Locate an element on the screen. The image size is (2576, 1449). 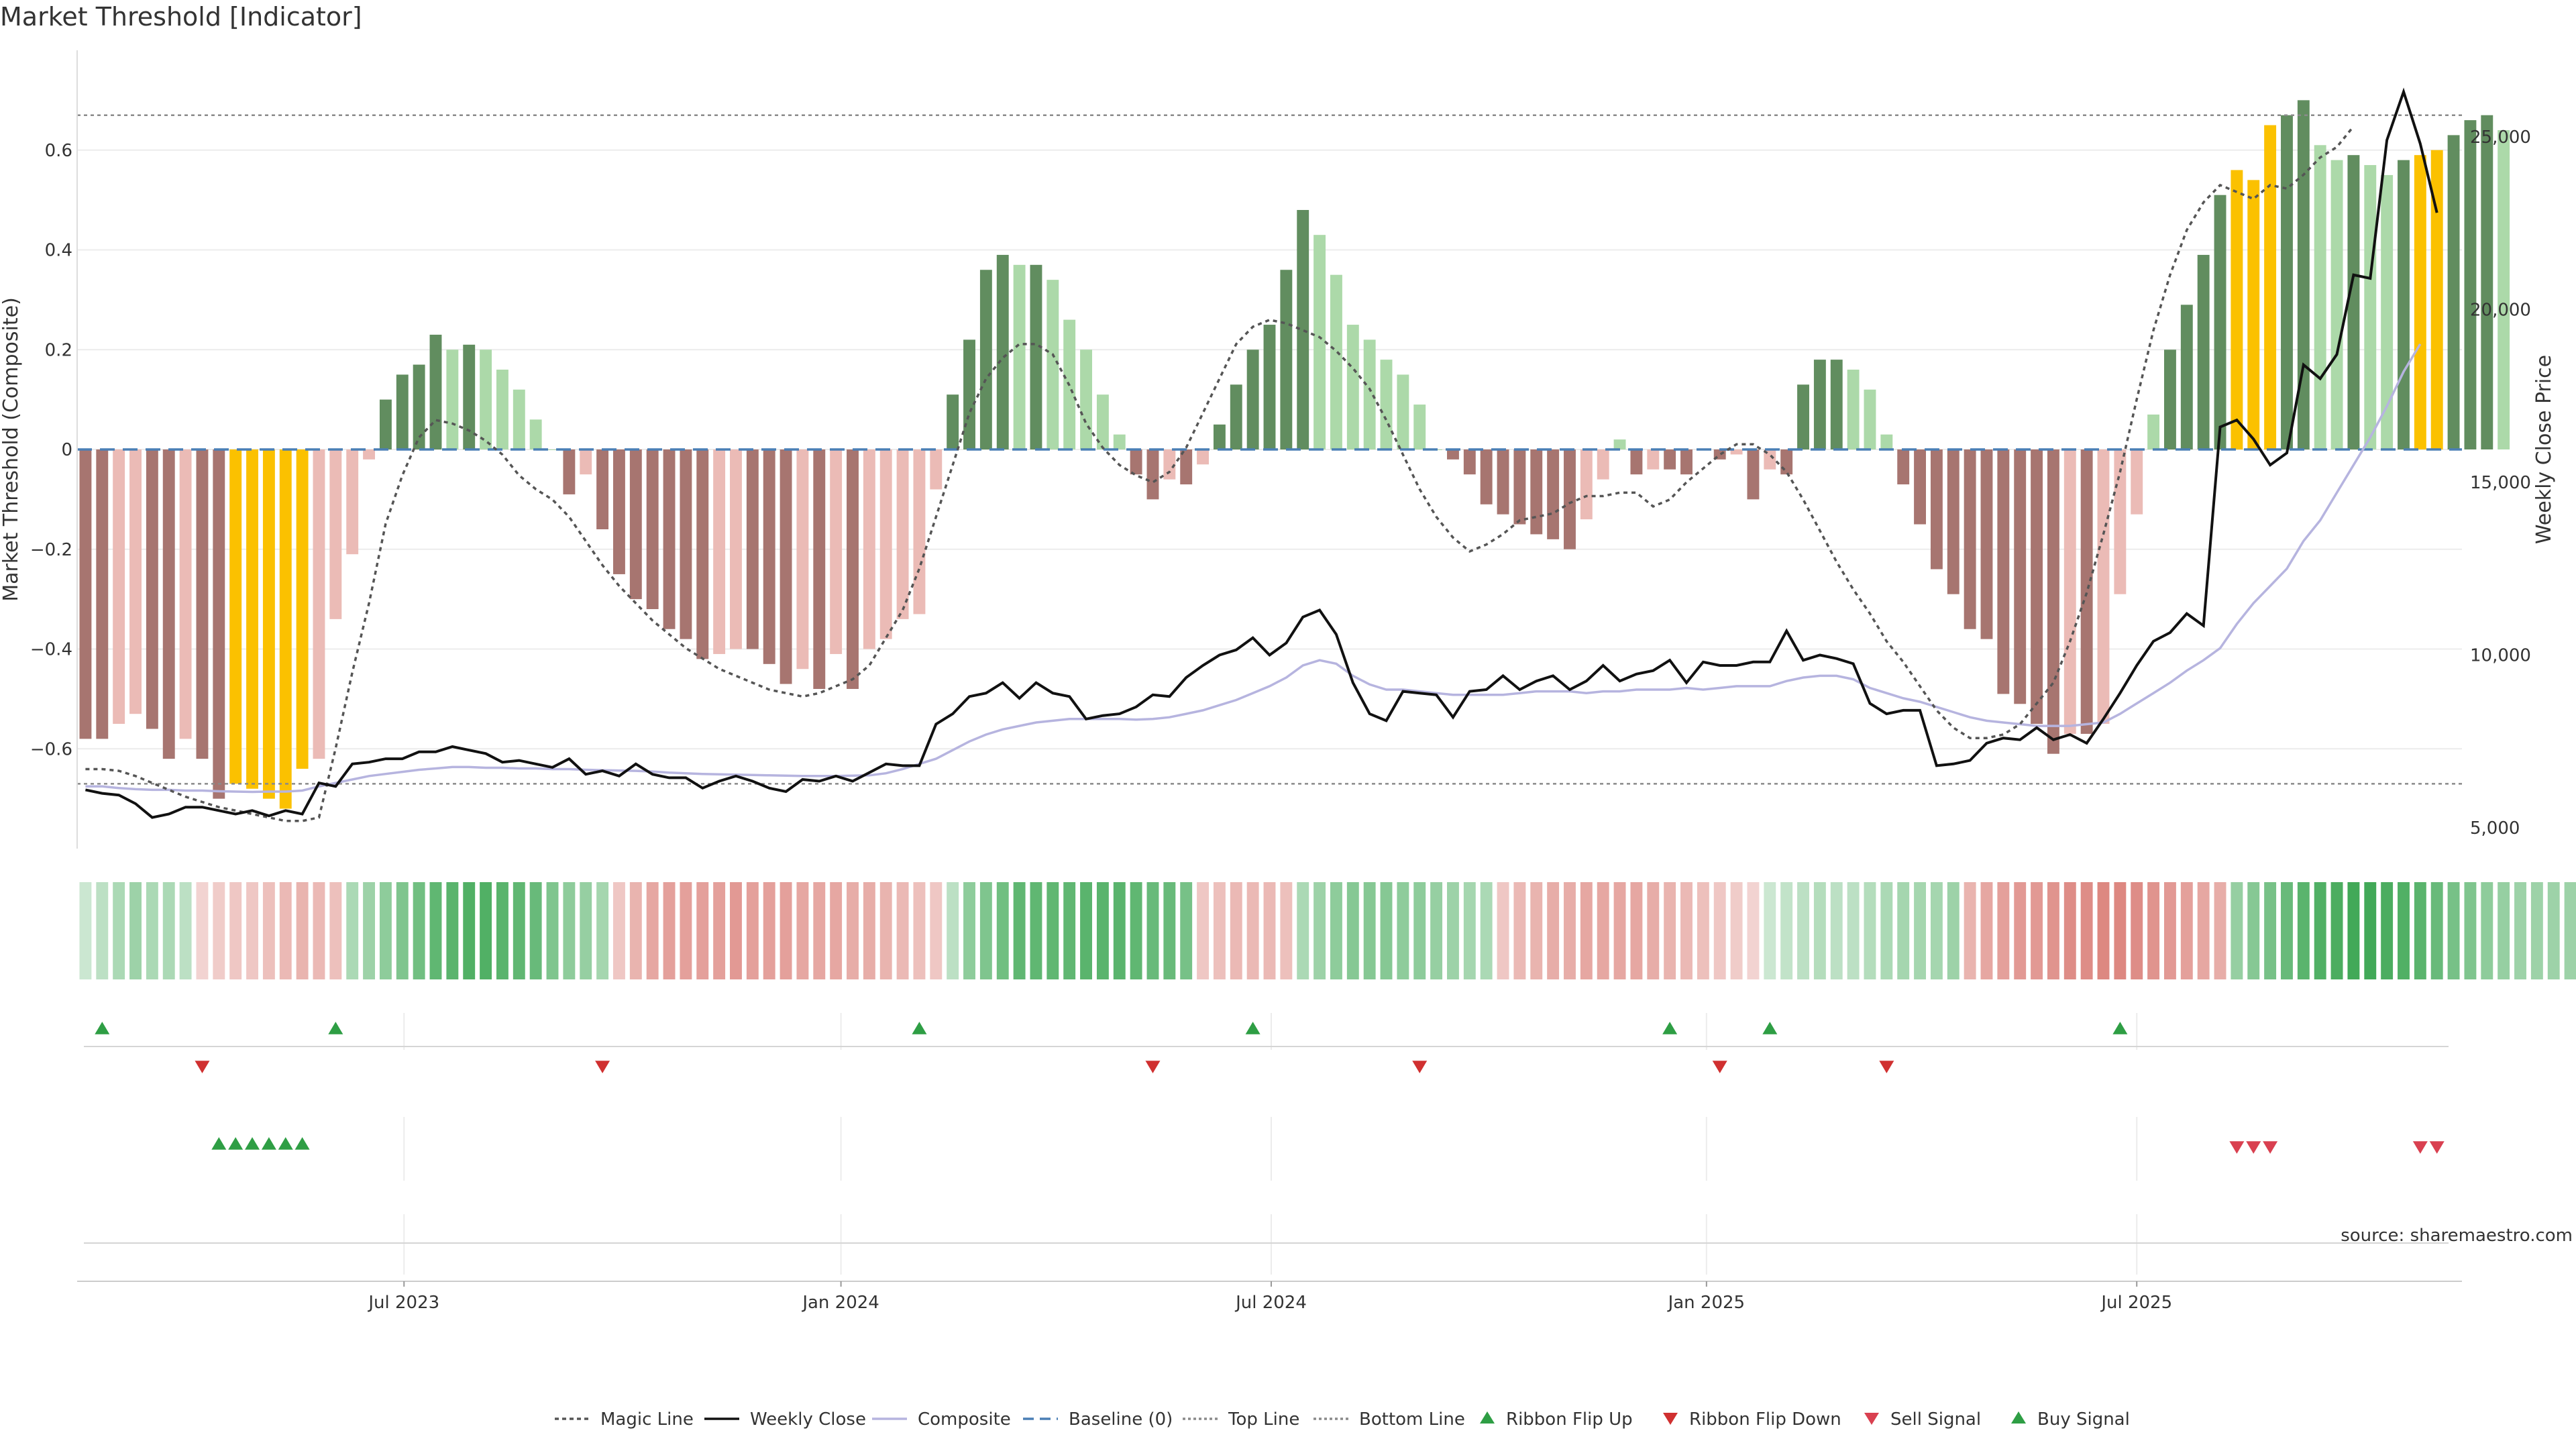
legend-label-flip_down: Ribbon Flip Down is located at coordinates (1765, 1419).